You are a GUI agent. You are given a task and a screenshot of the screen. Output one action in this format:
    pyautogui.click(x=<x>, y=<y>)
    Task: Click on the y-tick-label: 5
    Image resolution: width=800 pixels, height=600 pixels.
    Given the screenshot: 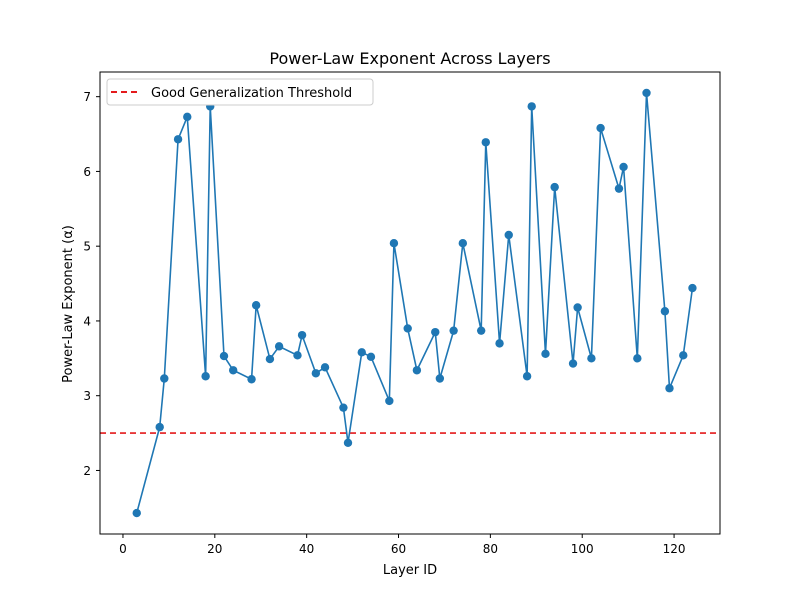 What is the action you would take?
    pyautogui.click(x=87, y=247)
    